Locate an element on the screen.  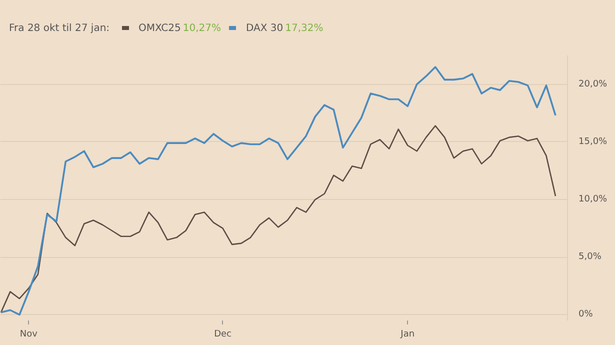
x-tick-label: Nov is located at coordinates (29, 335).